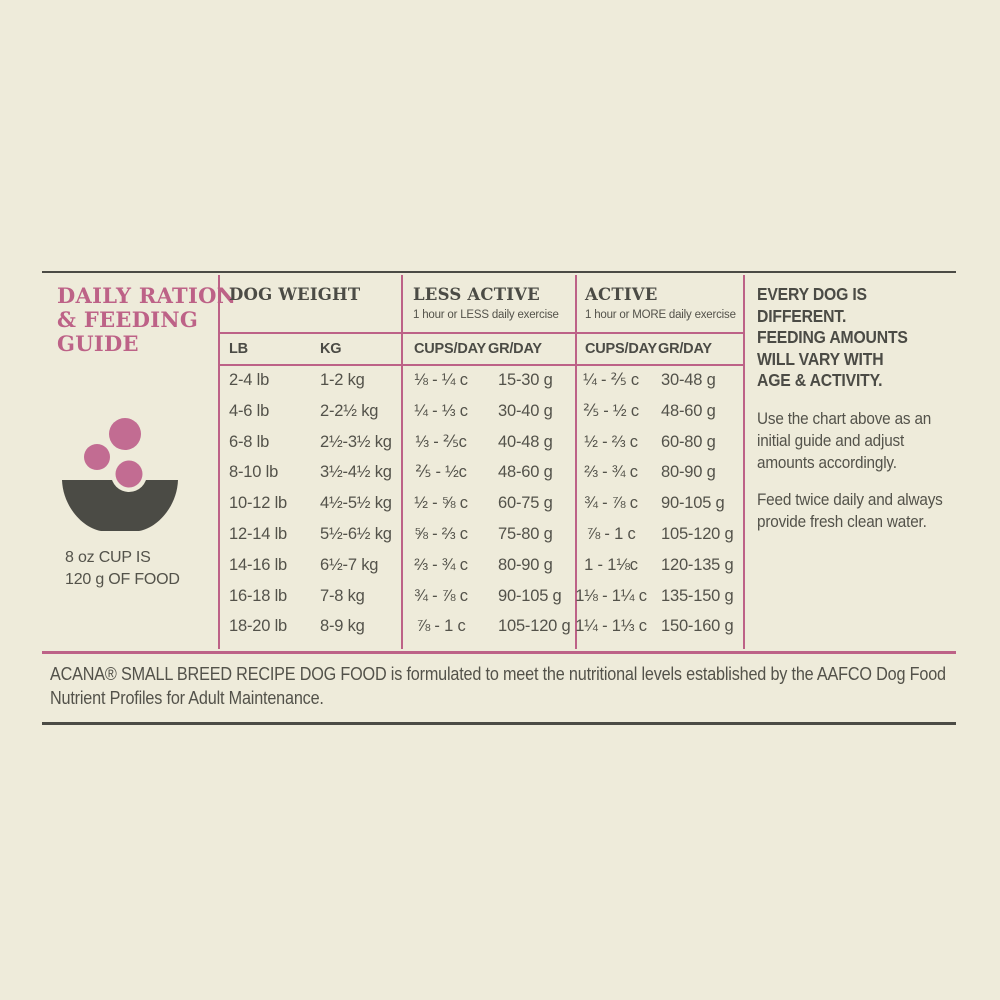 The width and height of the screenshot is (1000, 1000). What do you see at coordinates (688, 380) in the screenshot?
I see `cell-active-grams: 30-48 g` at bounding box center [688, 380].